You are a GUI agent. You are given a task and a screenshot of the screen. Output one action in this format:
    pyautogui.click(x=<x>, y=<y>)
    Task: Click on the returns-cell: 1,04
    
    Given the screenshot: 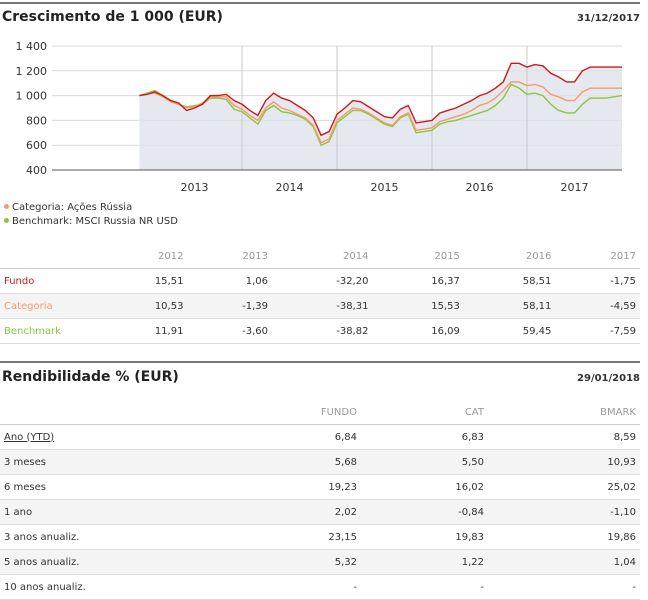 What is the action you would take?
    pyautogui.click(x=563, y=562)
    